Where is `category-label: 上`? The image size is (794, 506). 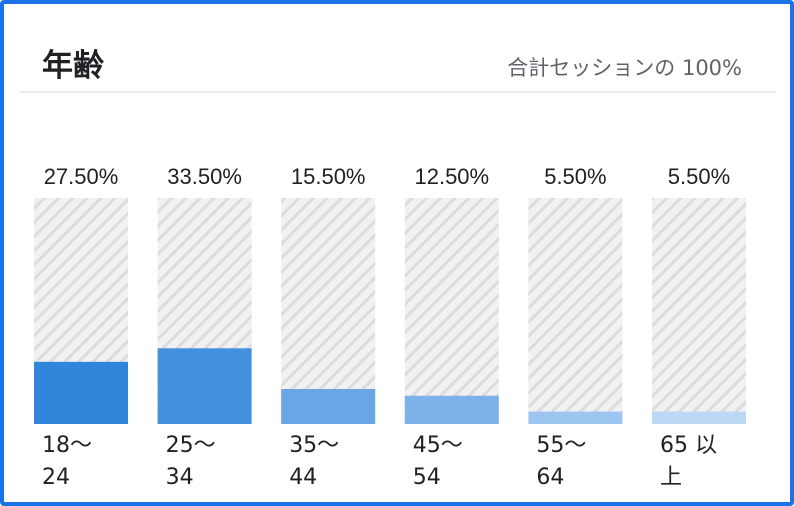
category-label: 上 is located at coordinates (671, 477).